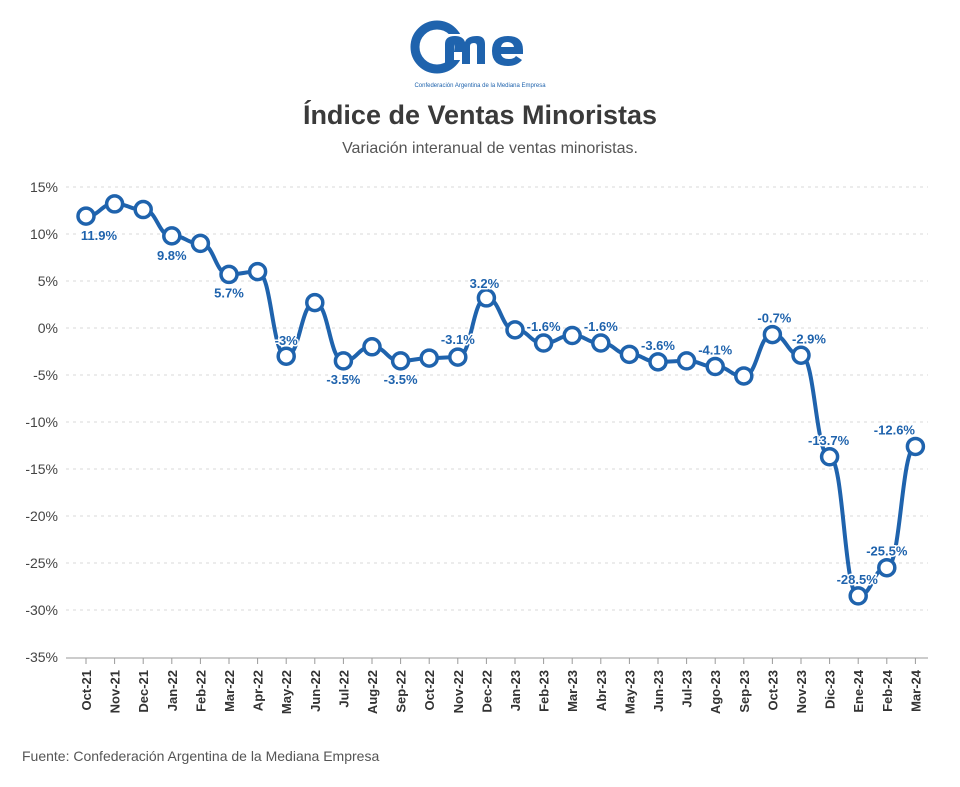 The width and height of the screenshot is (960, 787). Describe the element at coordinates (515, 690) in the screenshot. I see `x-tick-label: Jan-23` at that location.